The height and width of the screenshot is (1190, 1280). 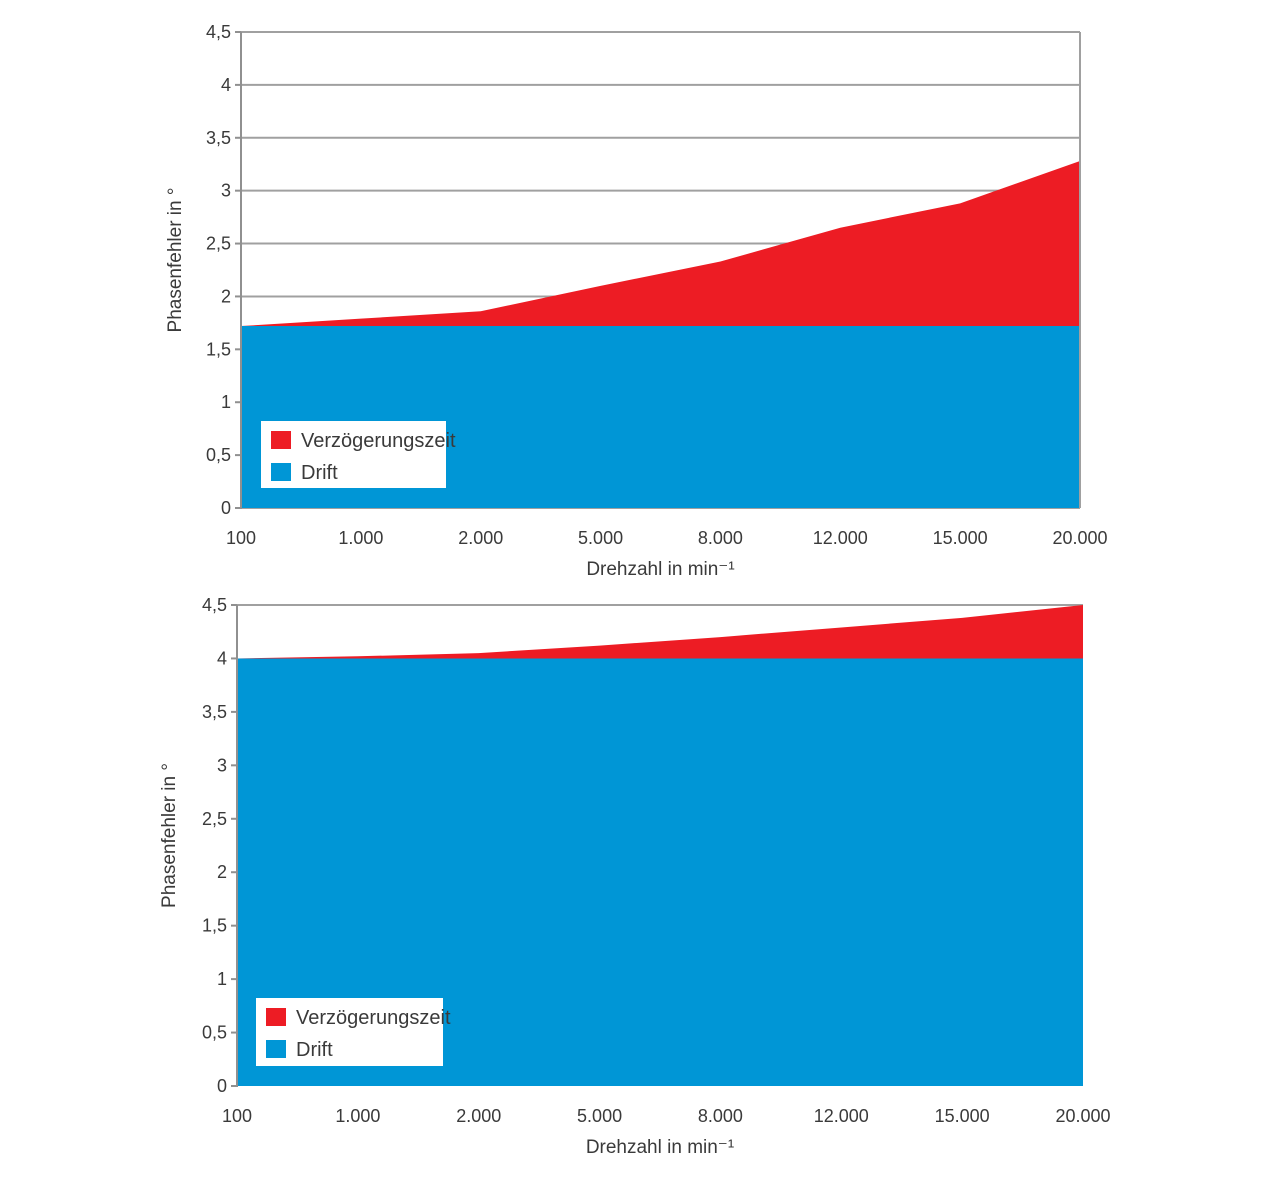 What do you see at coordinates (660, 417) in the screenshot?
I see `area-drift` at bounding box center [660, 417].